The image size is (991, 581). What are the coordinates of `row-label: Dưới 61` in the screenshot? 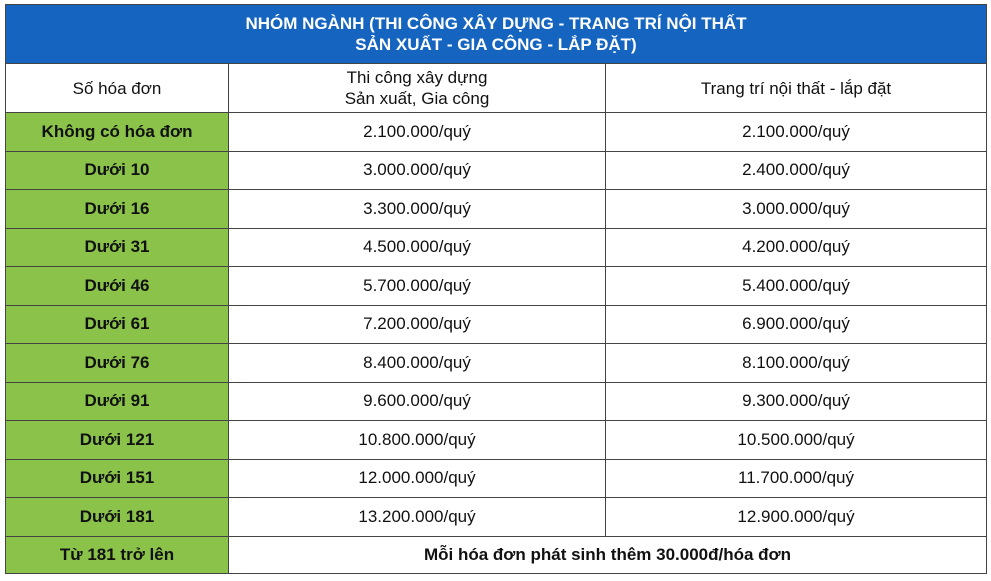 It's located at (117, 324).